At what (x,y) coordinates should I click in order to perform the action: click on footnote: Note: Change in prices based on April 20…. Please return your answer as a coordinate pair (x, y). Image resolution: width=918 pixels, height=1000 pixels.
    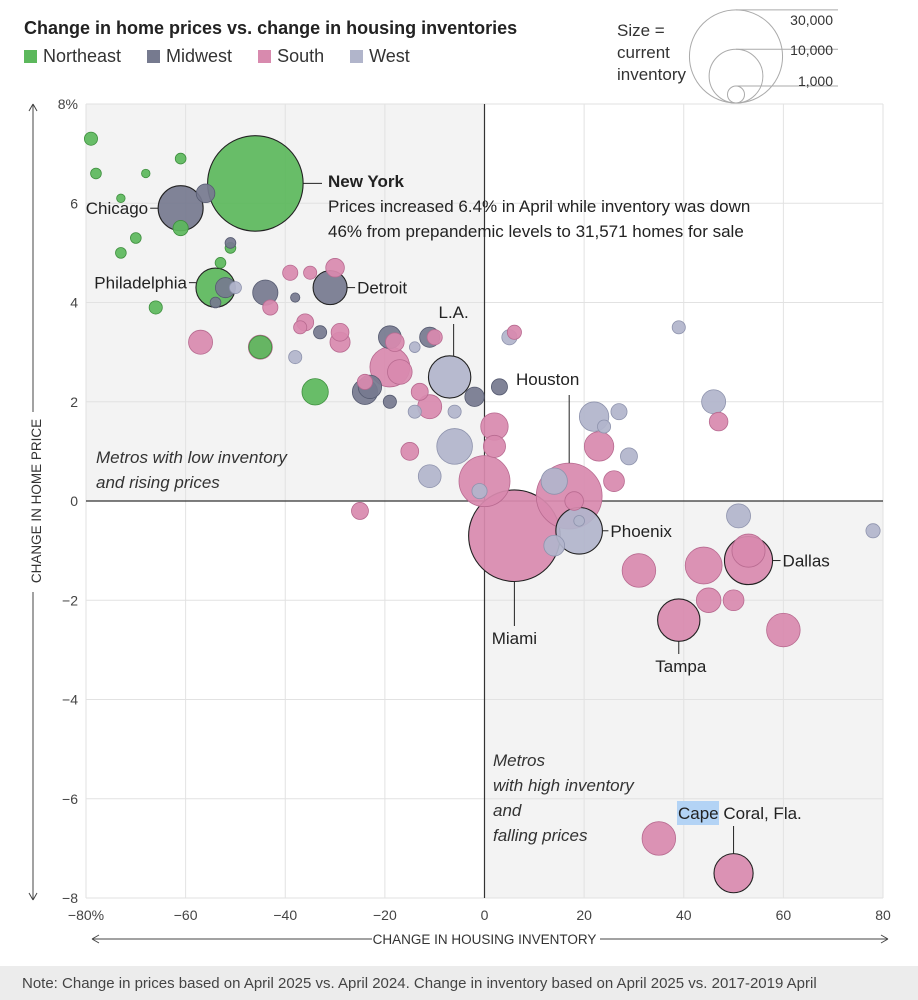
    Looking at the image, I should click on (459, 983).